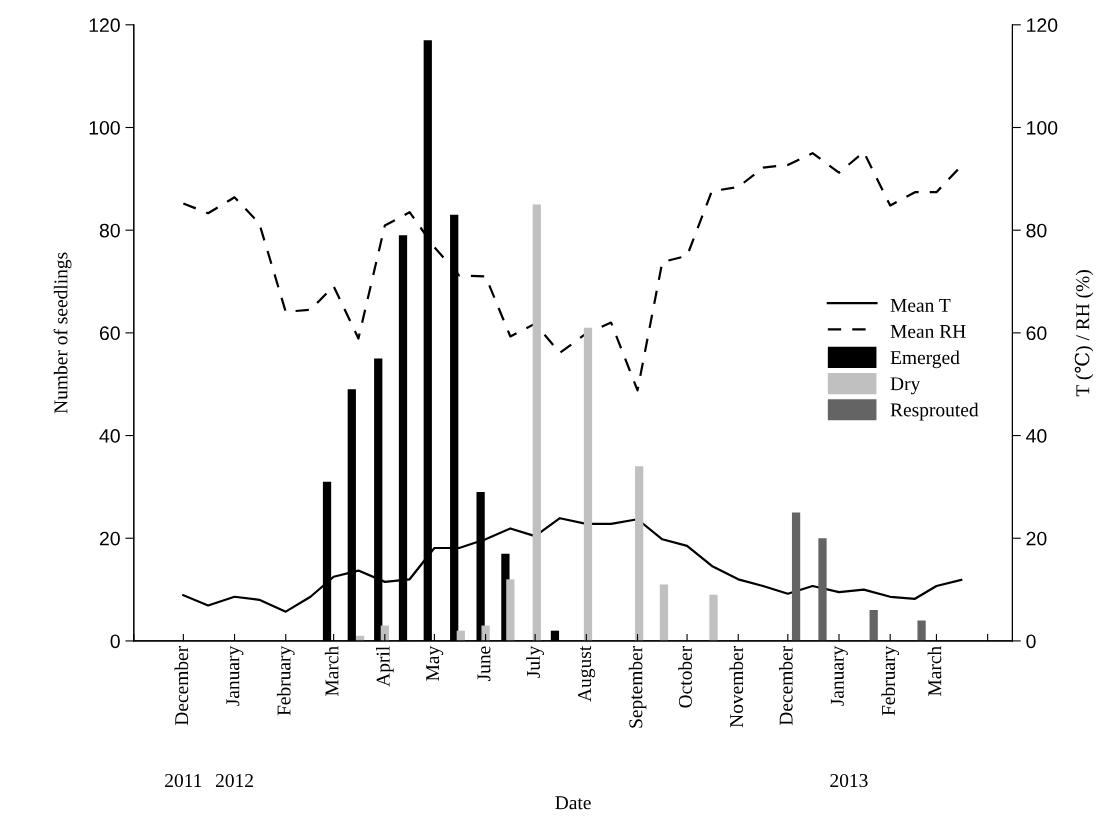 The width and height of the screenshot is (1115, 827). What do you see at coordinates (928, 332) in the screenshot?
I see `legend-label: Mean RH` at bounding box center [928, 332].